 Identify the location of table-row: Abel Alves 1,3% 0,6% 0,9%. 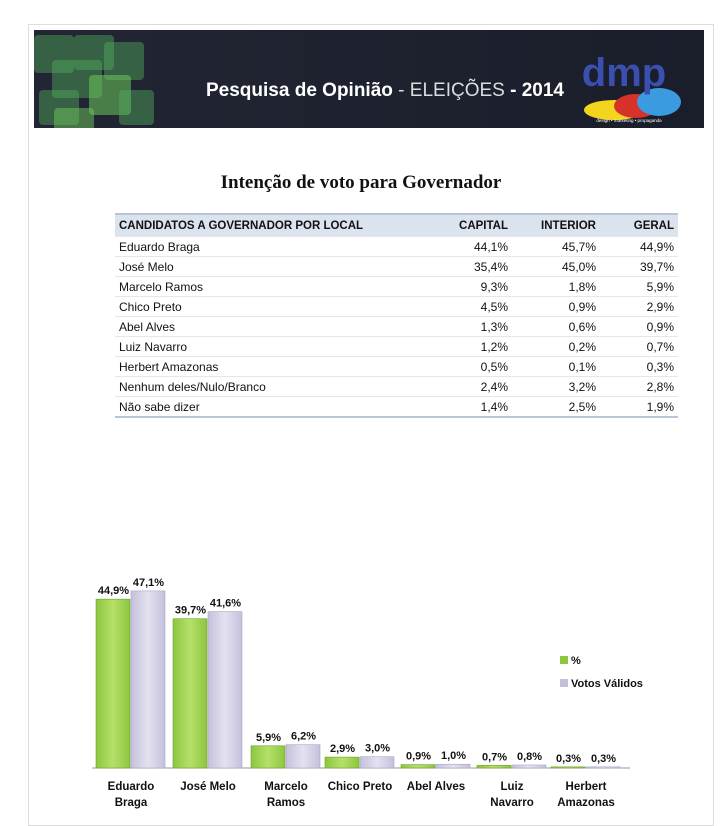
(396, 326).